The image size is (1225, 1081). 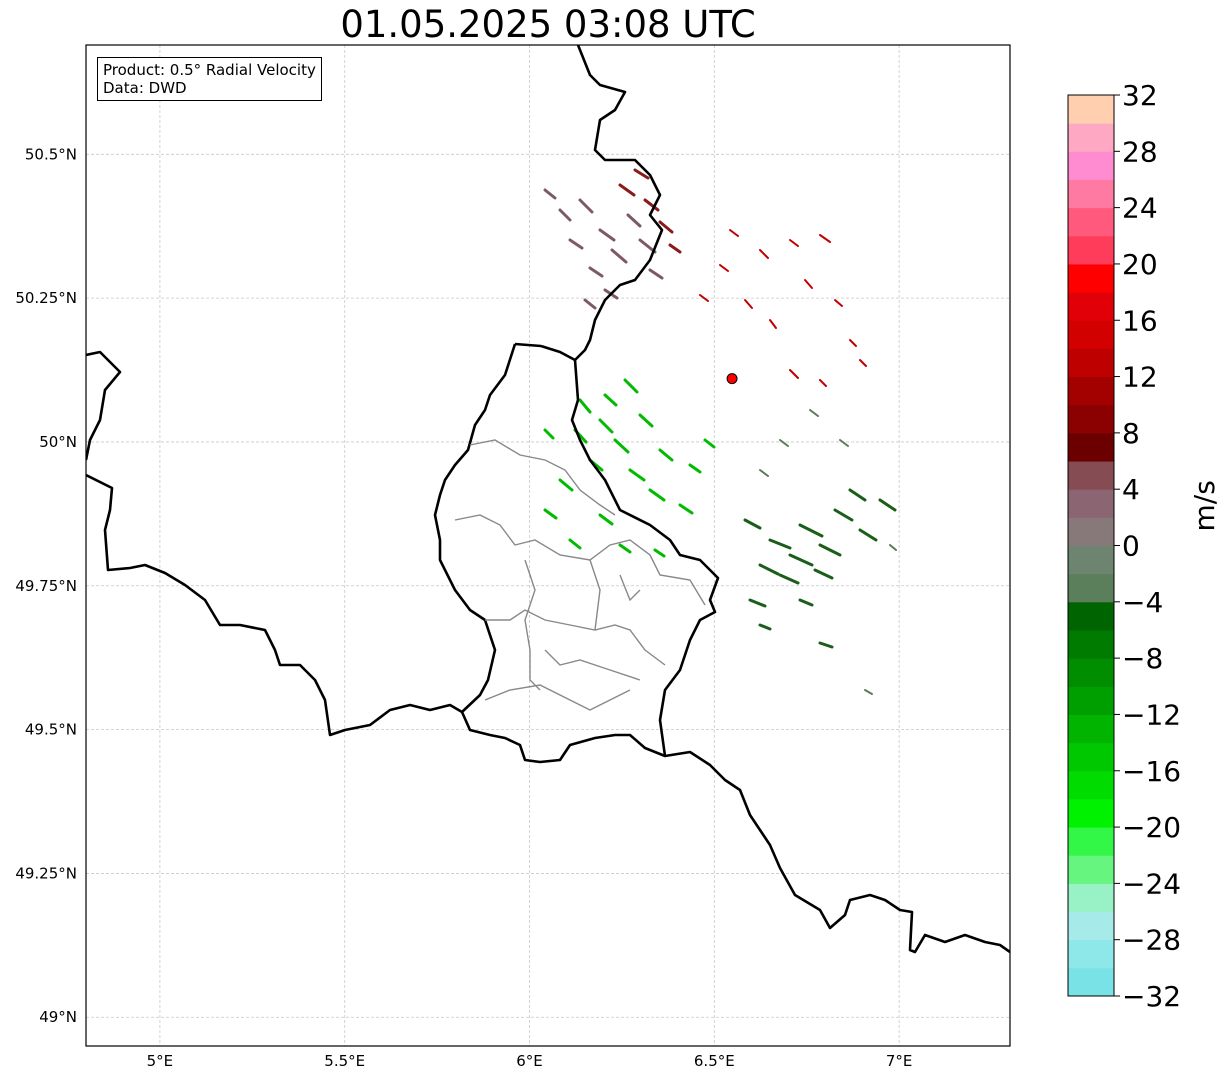 I want to click on colorbar-tick-label: 12, so click(x=1140, y=377).